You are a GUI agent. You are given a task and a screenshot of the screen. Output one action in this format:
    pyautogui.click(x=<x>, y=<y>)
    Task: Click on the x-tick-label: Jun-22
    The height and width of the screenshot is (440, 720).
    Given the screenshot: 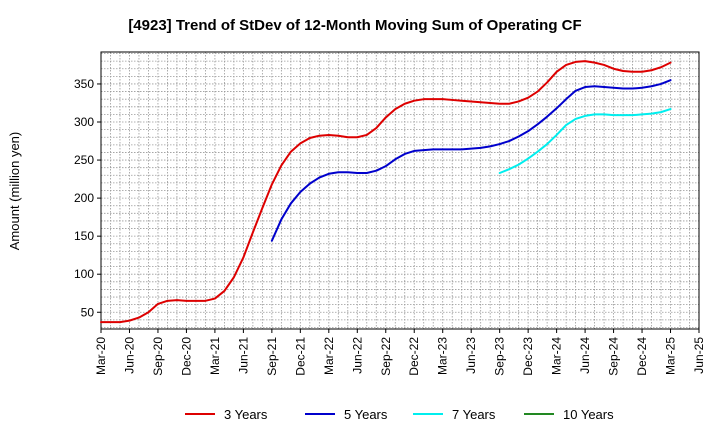 What is the action you would take?
    pyautogui.click(x=357, y=355)
    